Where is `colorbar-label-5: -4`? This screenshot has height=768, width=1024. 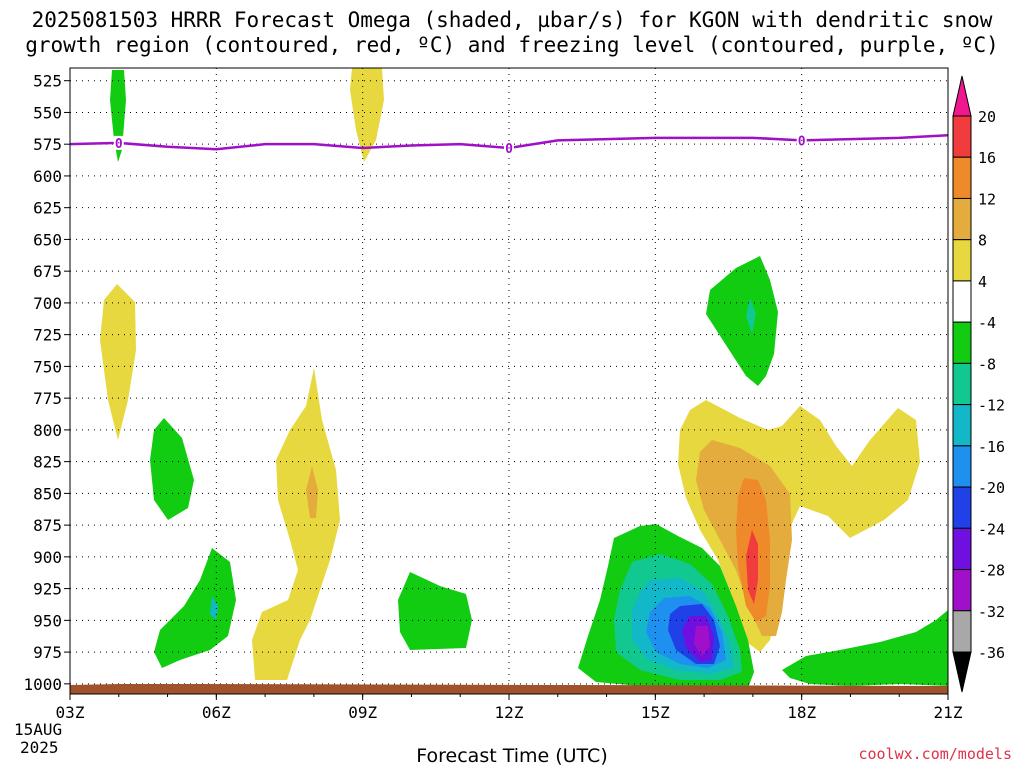 colorbar-label-5: -4 is located at coordinates (987, 323).